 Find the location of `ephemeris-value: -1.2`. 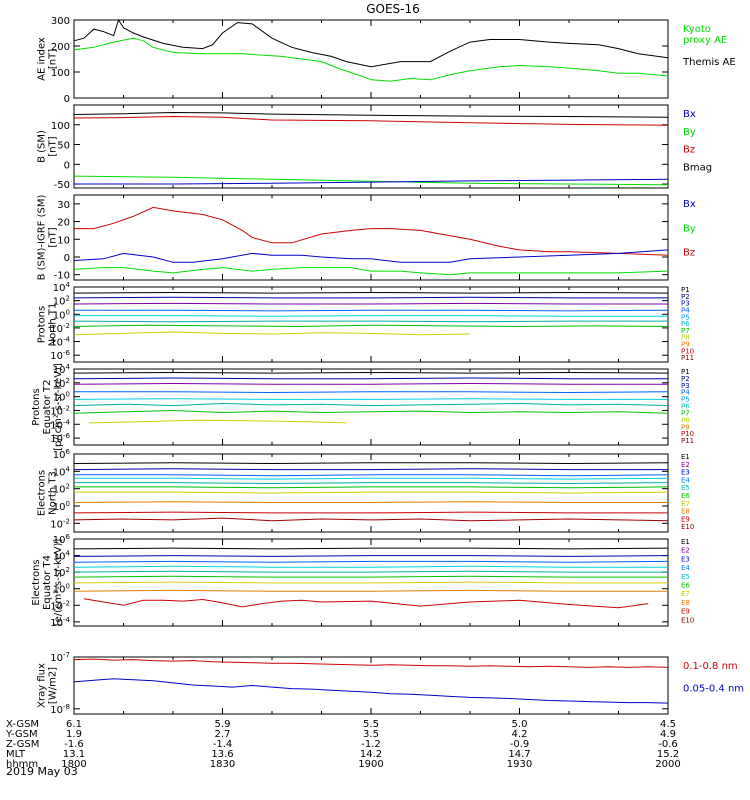

ephemeris-value: -1.2 is located at coordinates (371, 744).